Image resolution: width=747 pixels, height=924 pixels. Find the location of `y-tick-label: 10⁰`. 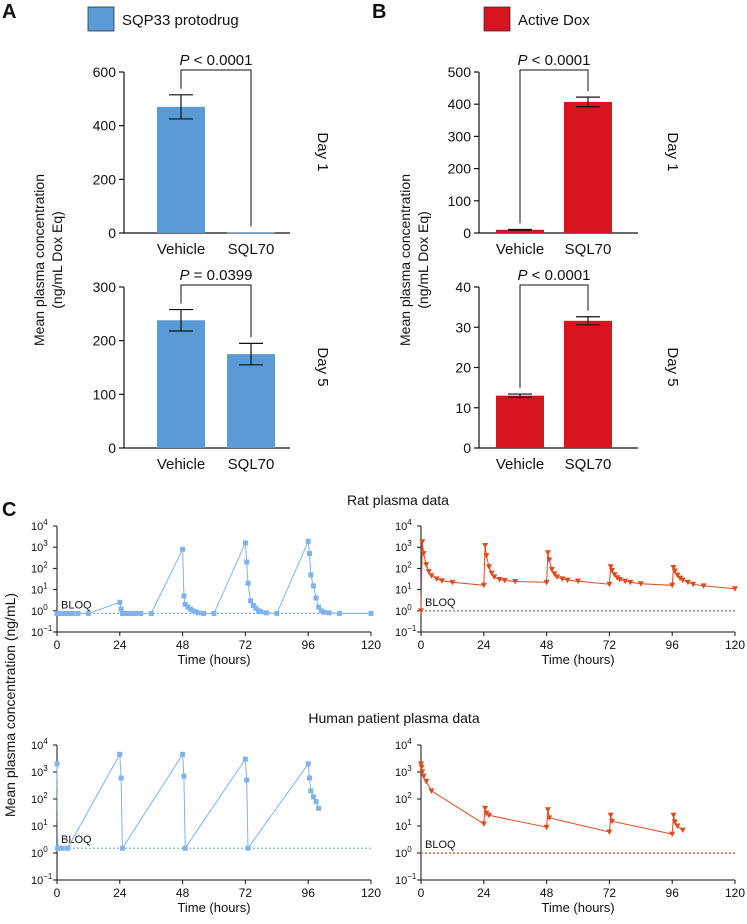

y-tick-label: 10⁰ is located at coordinates (403, 610).